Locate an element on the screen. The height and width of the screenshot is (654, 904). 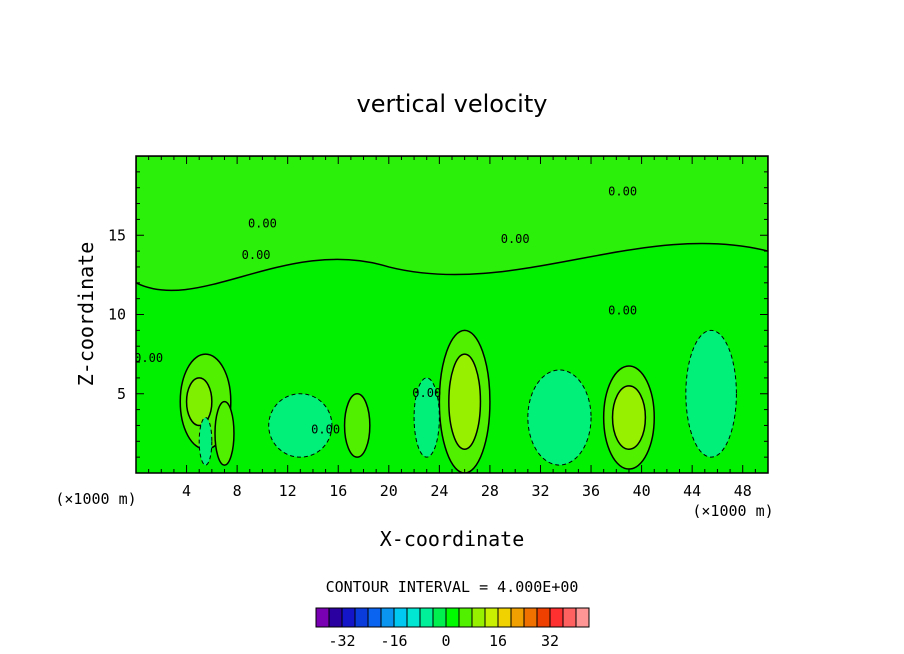
x-tick-label: 32 is located at coordinates (540, 491).